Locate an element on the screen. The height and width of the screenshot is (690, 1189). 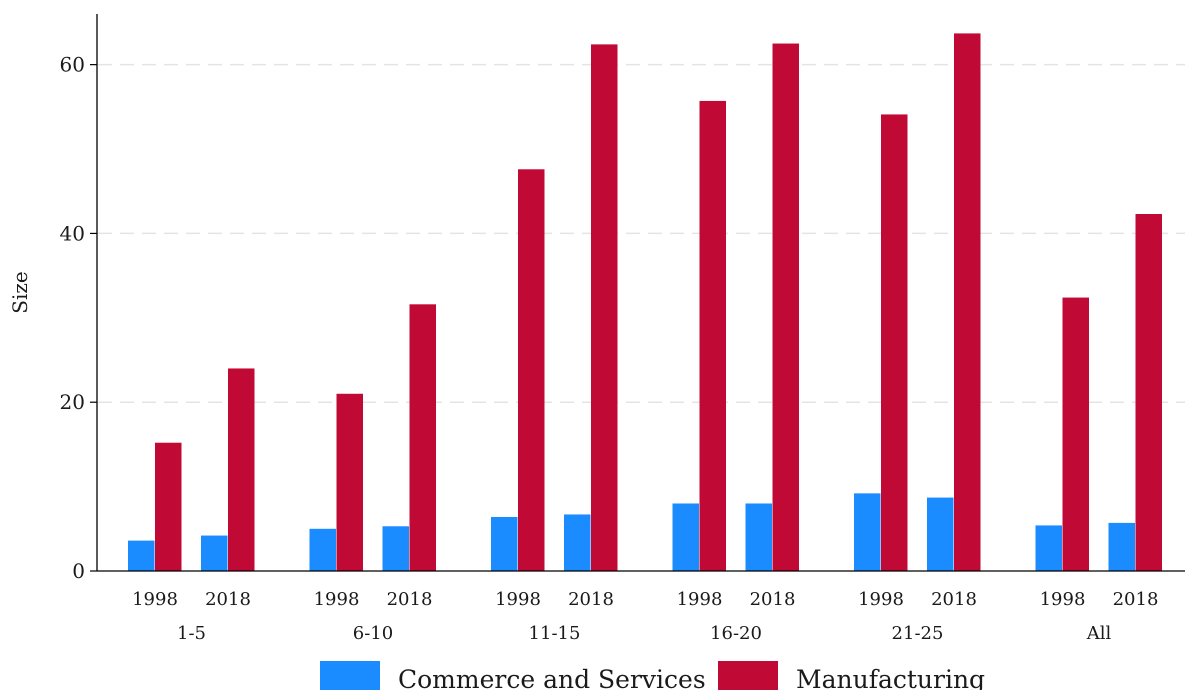
group-label: 11-15 is located at coordinates (555, 633).